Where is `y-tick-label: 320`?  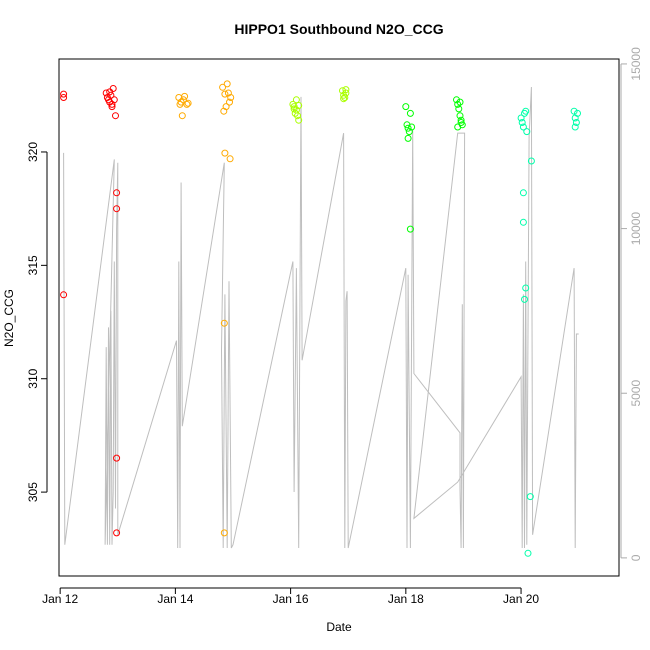 y-tick-label: 320 is located at coordinates (33, 152).